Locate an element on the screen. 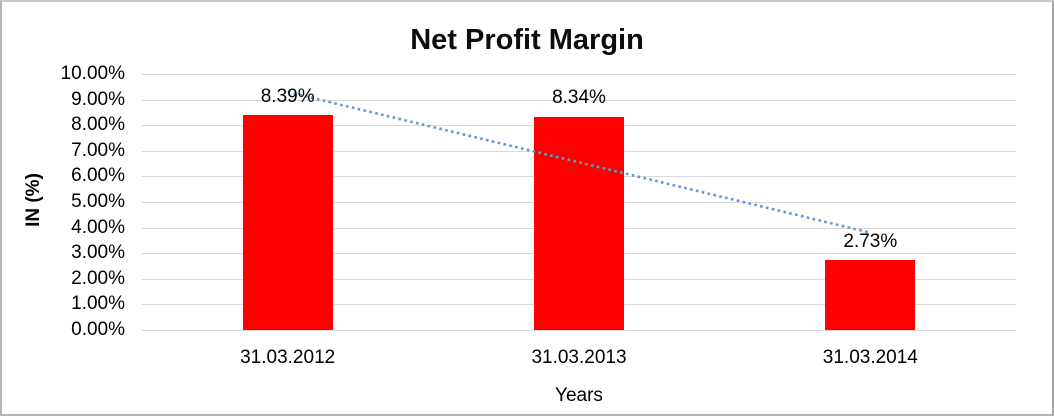 This screenshot has height=416, width=1054. y-tick-label: 0.00% is located at coordinates (98, 329).